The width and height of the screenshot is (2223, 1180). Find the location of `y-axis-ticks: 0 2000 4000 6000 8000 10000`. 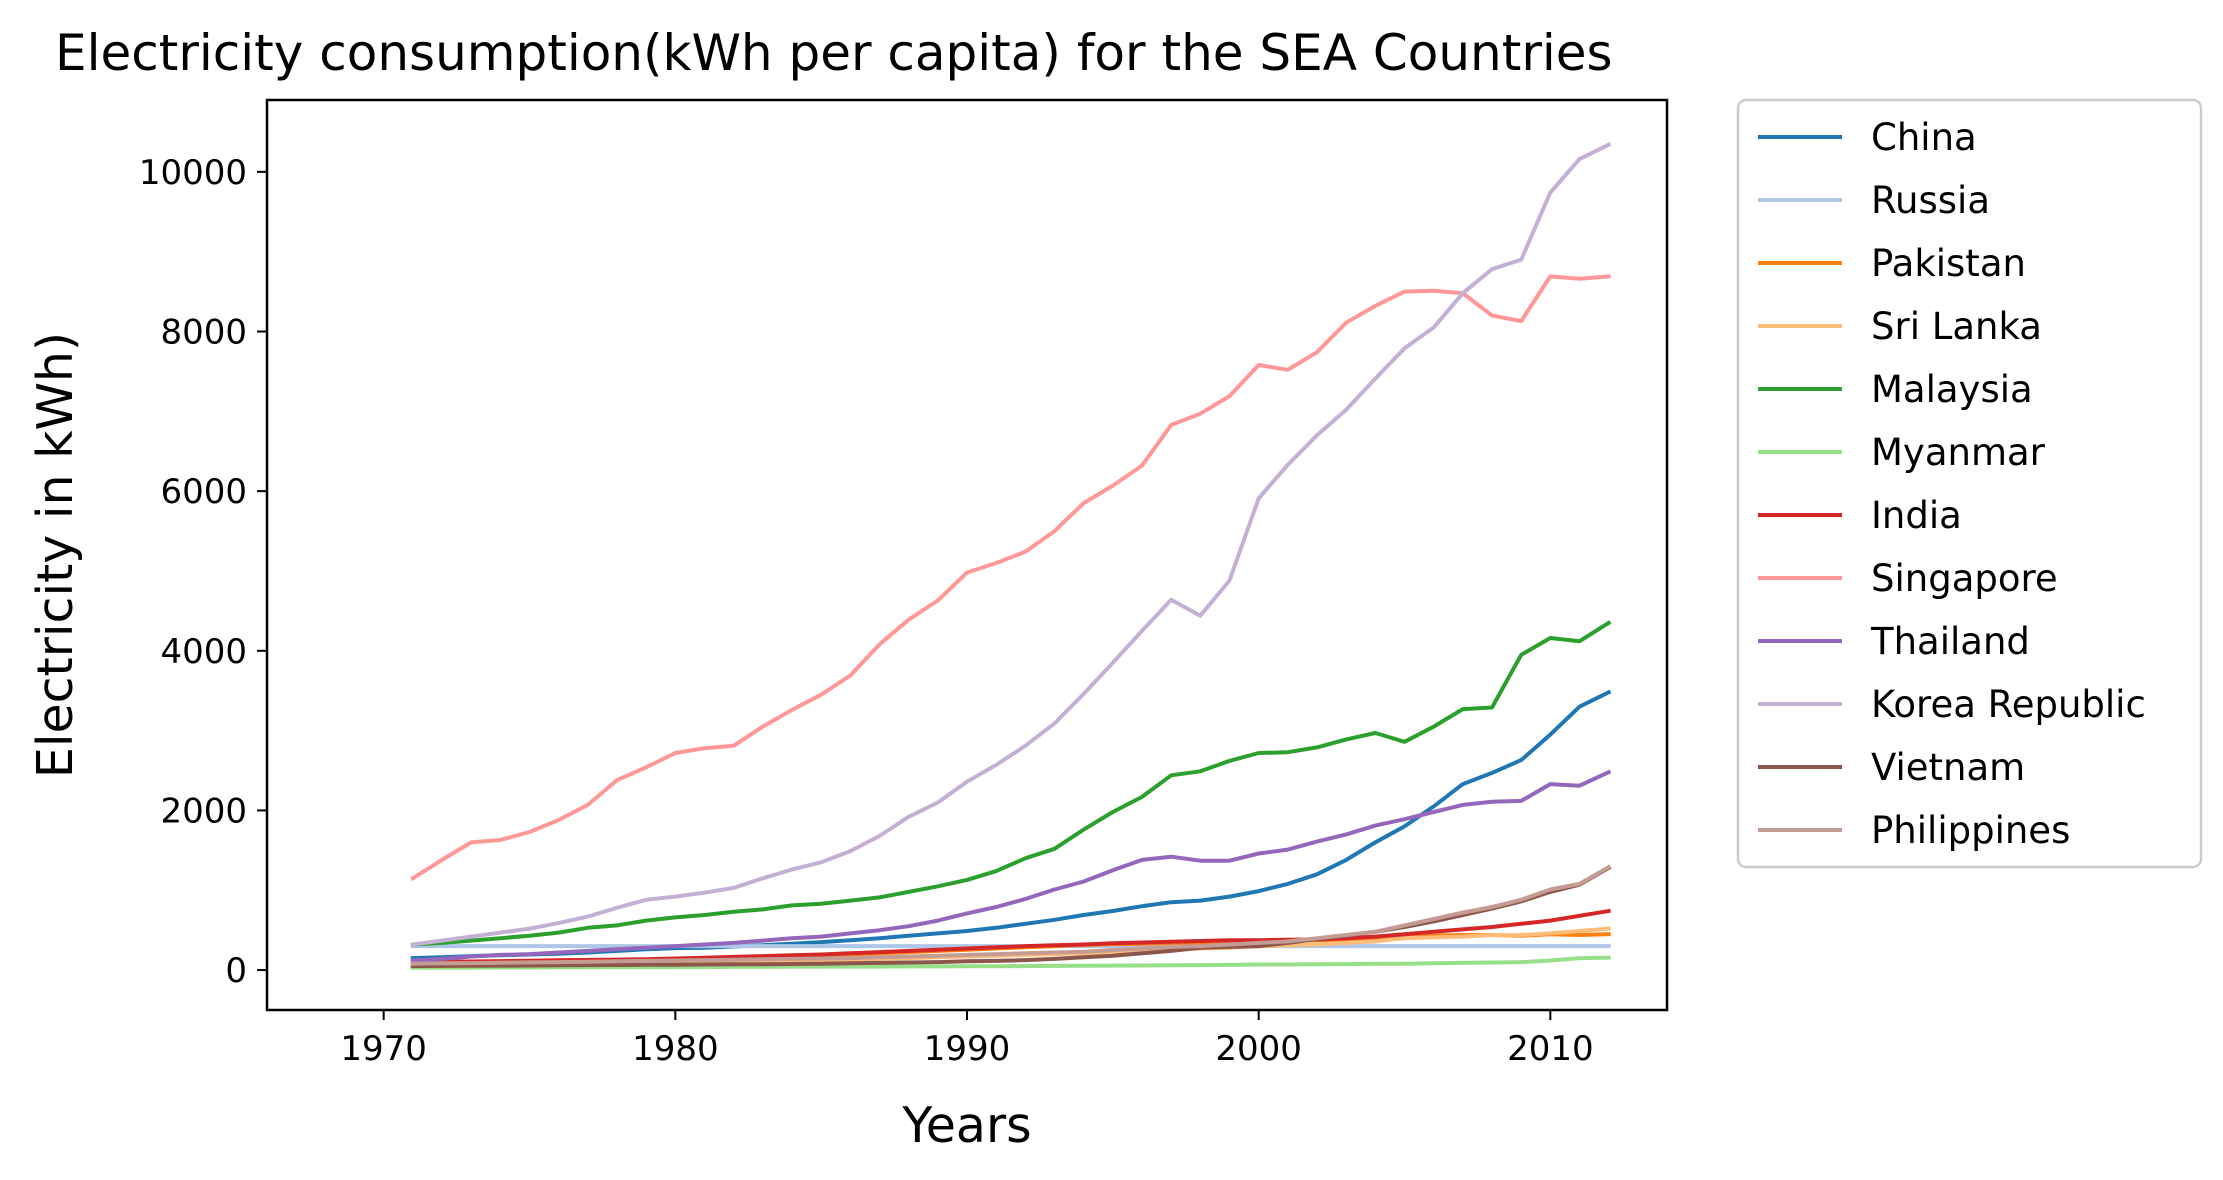

y-axis-ticks: 0 2000 4000 6000 8000 10000 is located at coordinates (203, 572).